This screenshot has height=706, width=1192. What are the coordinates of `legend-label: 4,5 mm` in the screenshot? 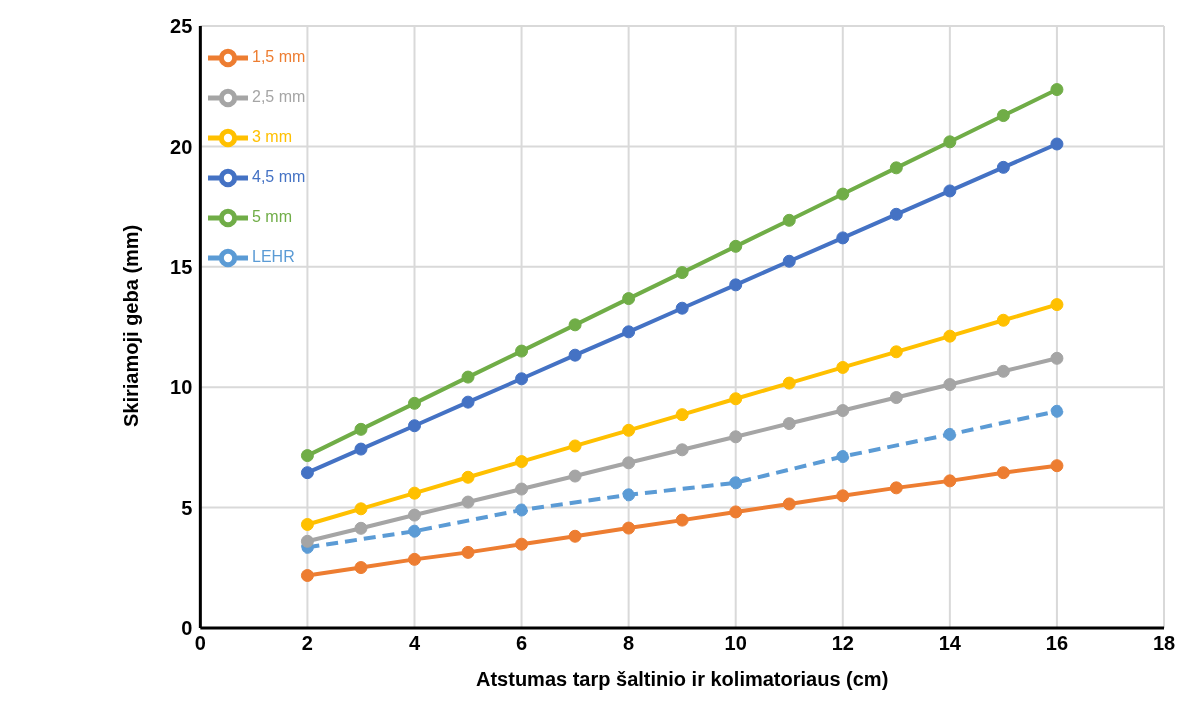 It's located at (279, 177).